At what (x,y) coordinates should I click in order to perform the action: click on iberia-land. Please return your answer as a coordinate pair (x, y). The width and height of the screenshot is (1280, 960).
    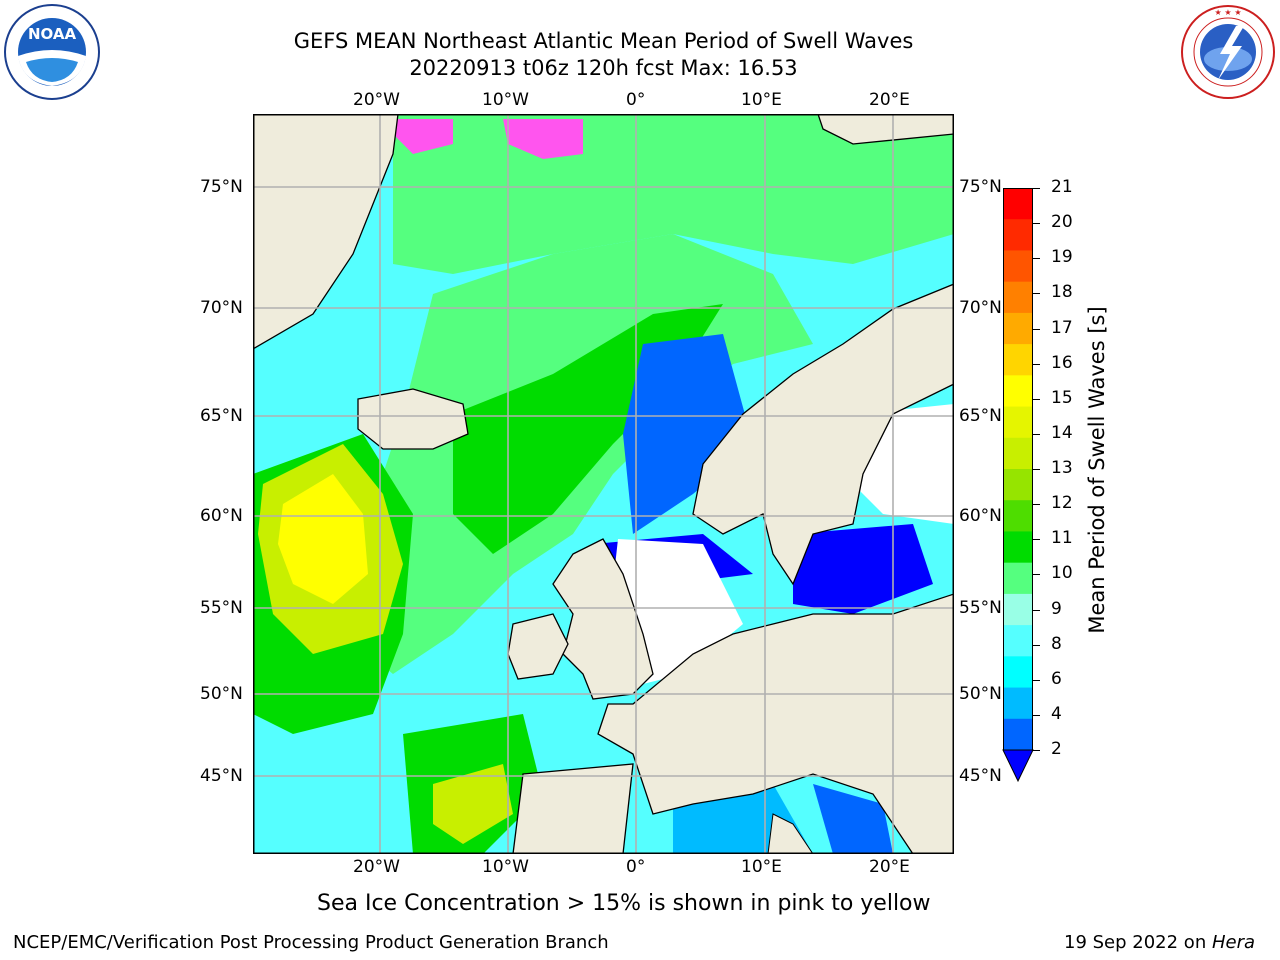
    Looking at the image, I should click on (573, 808).